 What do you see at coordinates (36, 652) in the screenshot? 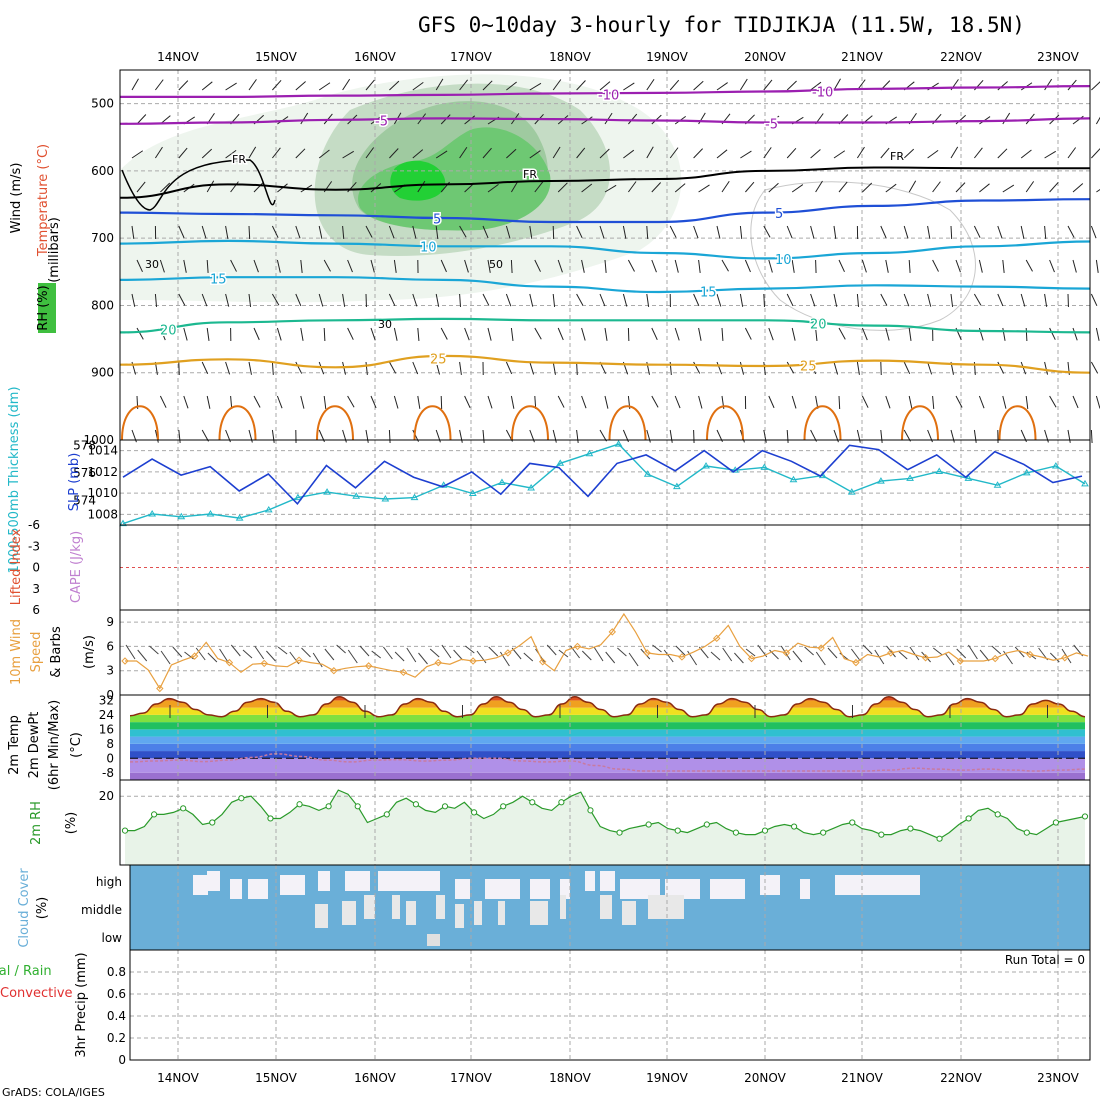
I see `wind10-speed-ylabel: Speed` at bounding box center [36, 652].